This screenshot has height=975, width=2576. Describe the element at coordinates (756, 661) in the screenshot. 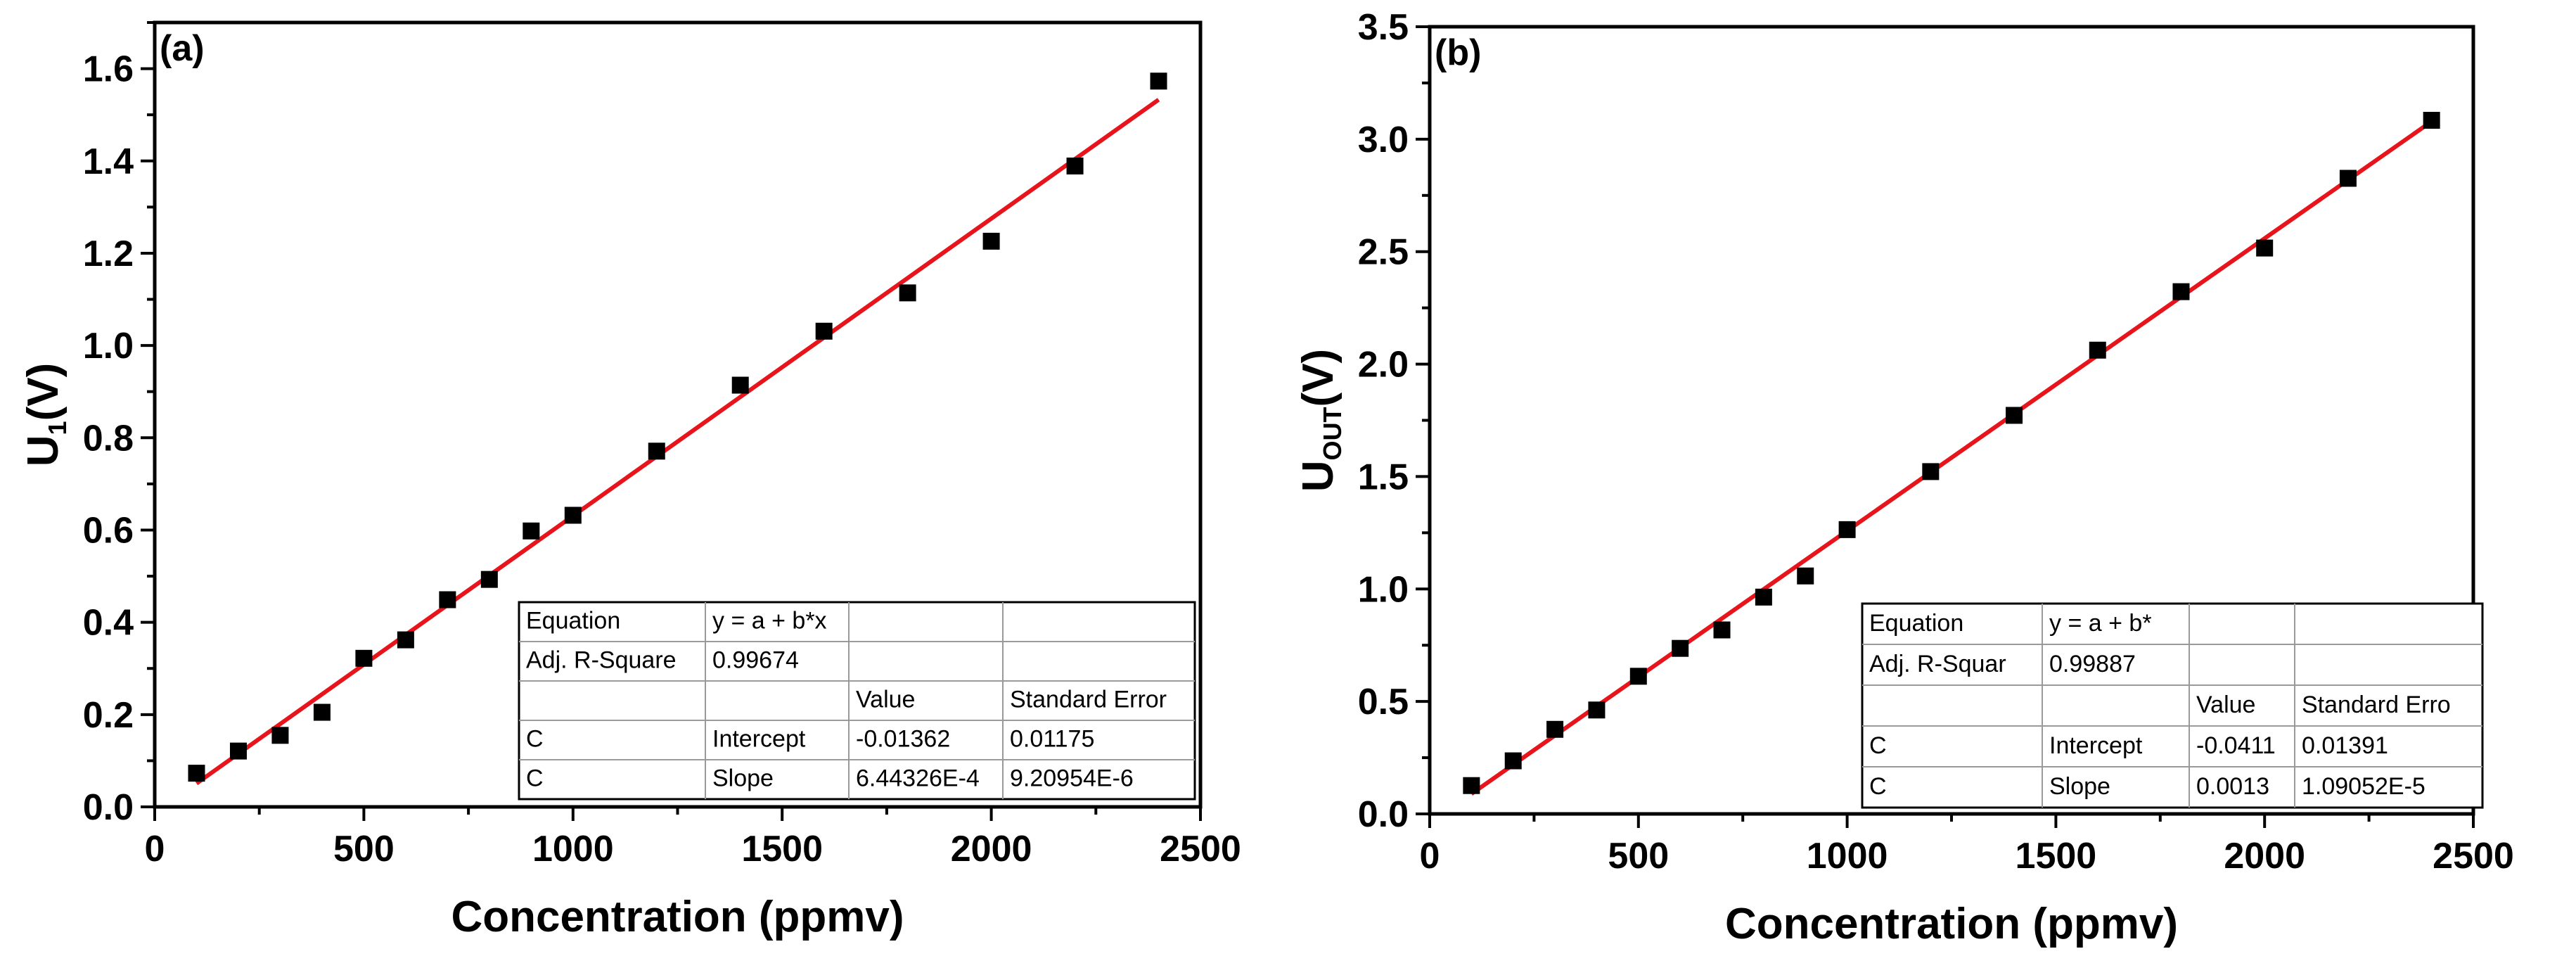

I see `table-cell: 0.99674` at that location.